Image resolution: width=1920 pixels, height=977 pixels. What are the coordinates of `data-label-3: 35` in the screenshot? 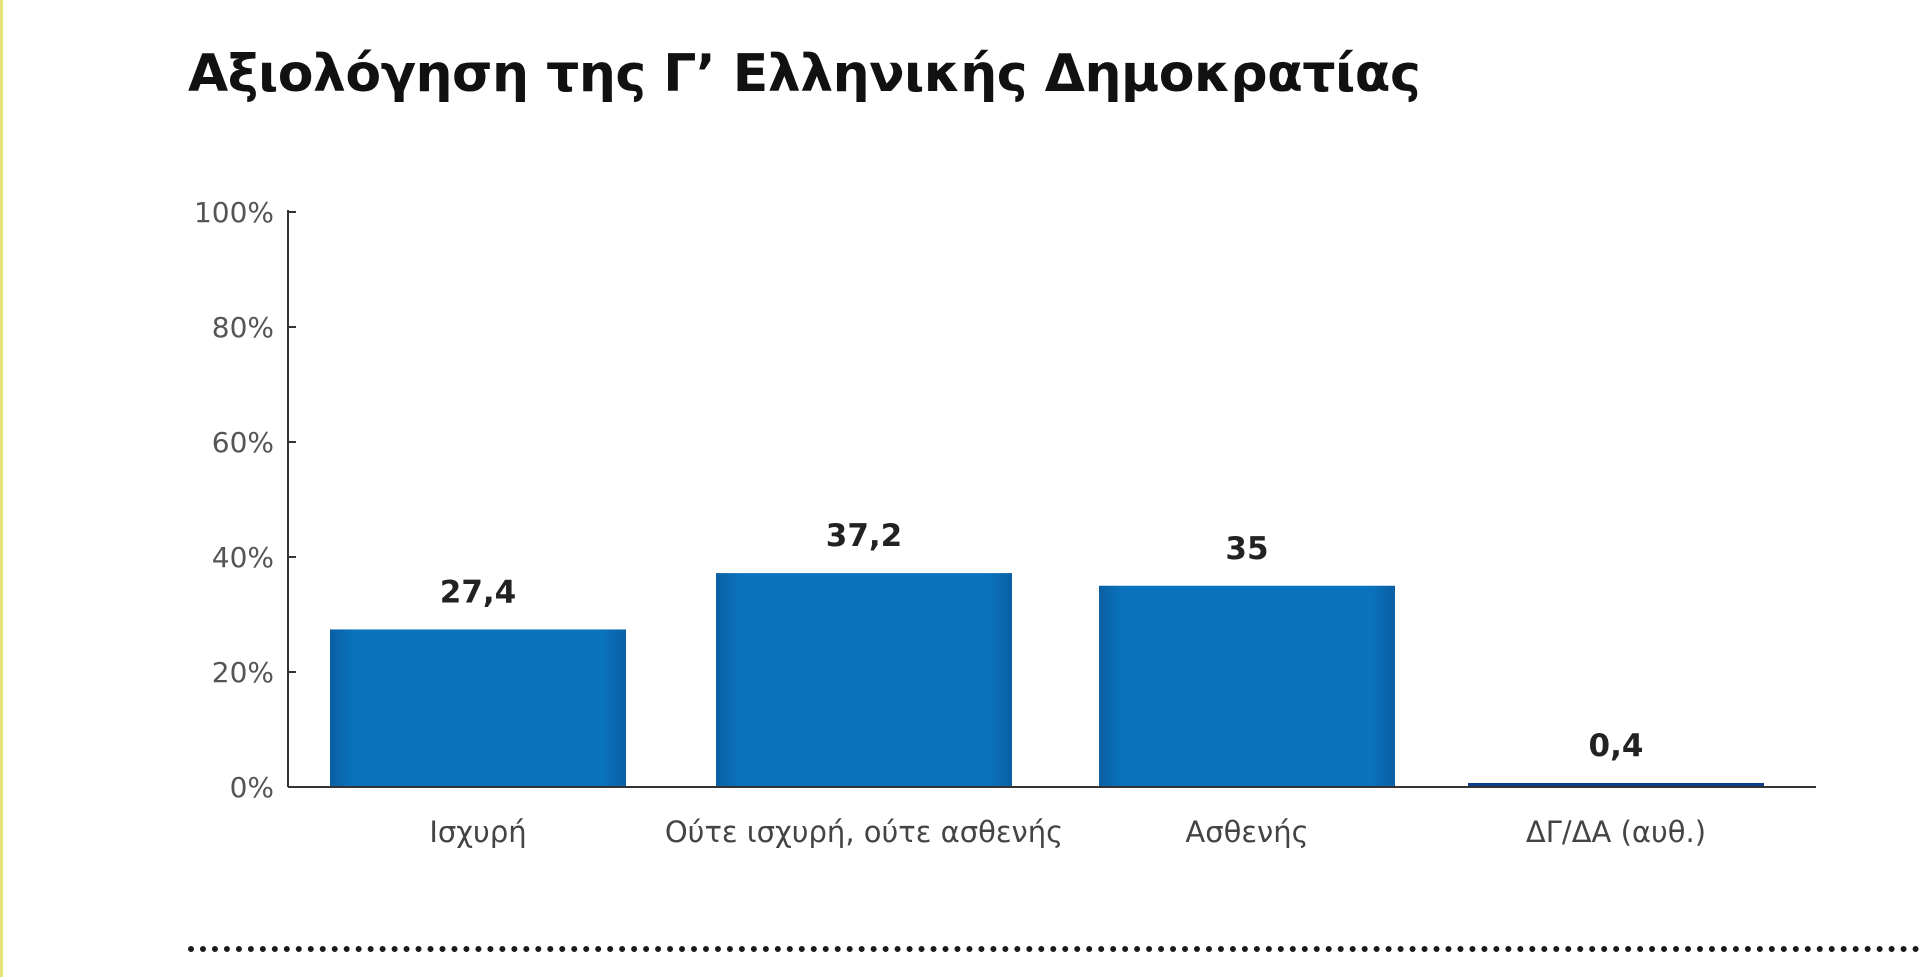 It's located at (1246, 549).